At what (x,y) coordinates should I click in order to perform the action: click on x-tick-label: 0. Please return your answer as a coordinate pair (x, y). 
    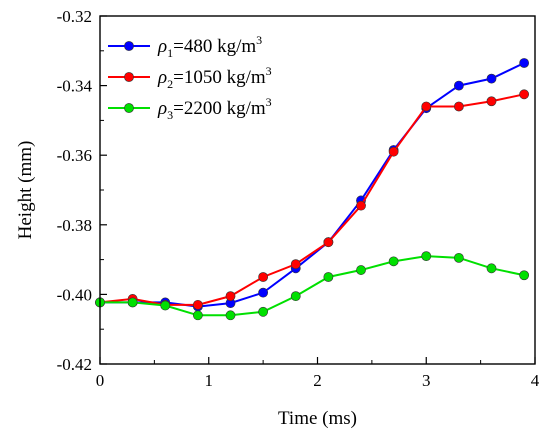
    Looking at the image, I should click on (100, 380).